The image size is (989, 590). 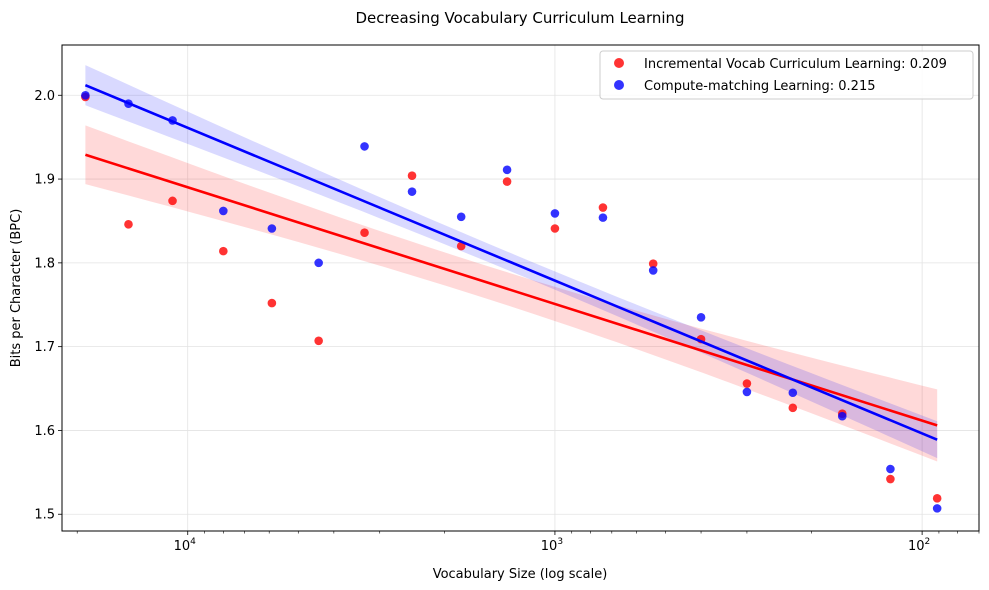 I want to click on x-tick-label: 10², so click(x=919, y=545).